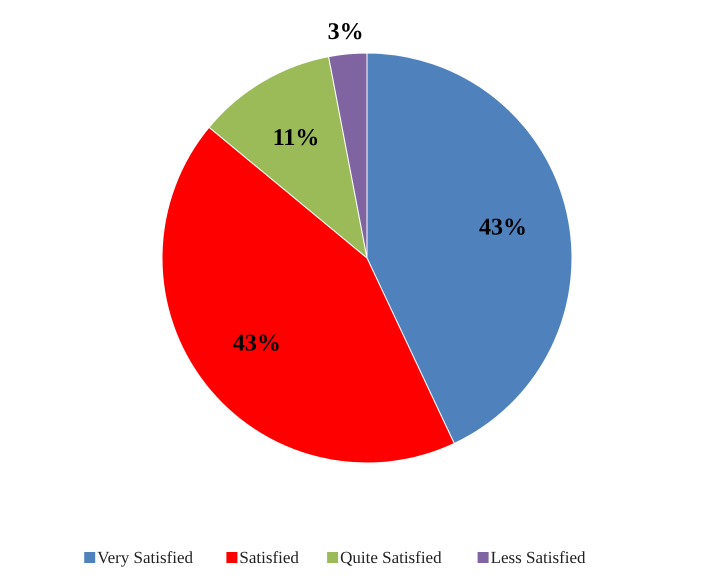 This screenshot has height=578, width=704. I want to click on legend-label: Satisfied, so click(269, 557).